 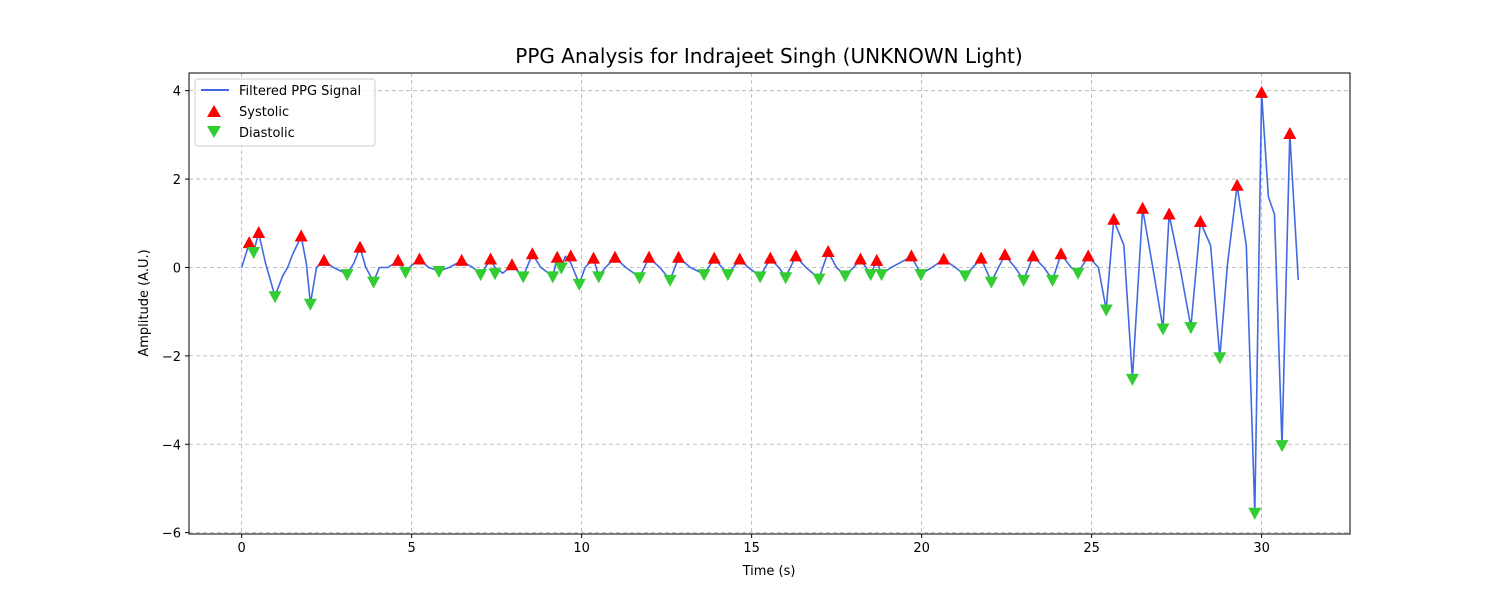 What do you see at coordinates (581, 548) in the screenshot?
I see `x-tick-label: 10` at bounding box center [581, 548].